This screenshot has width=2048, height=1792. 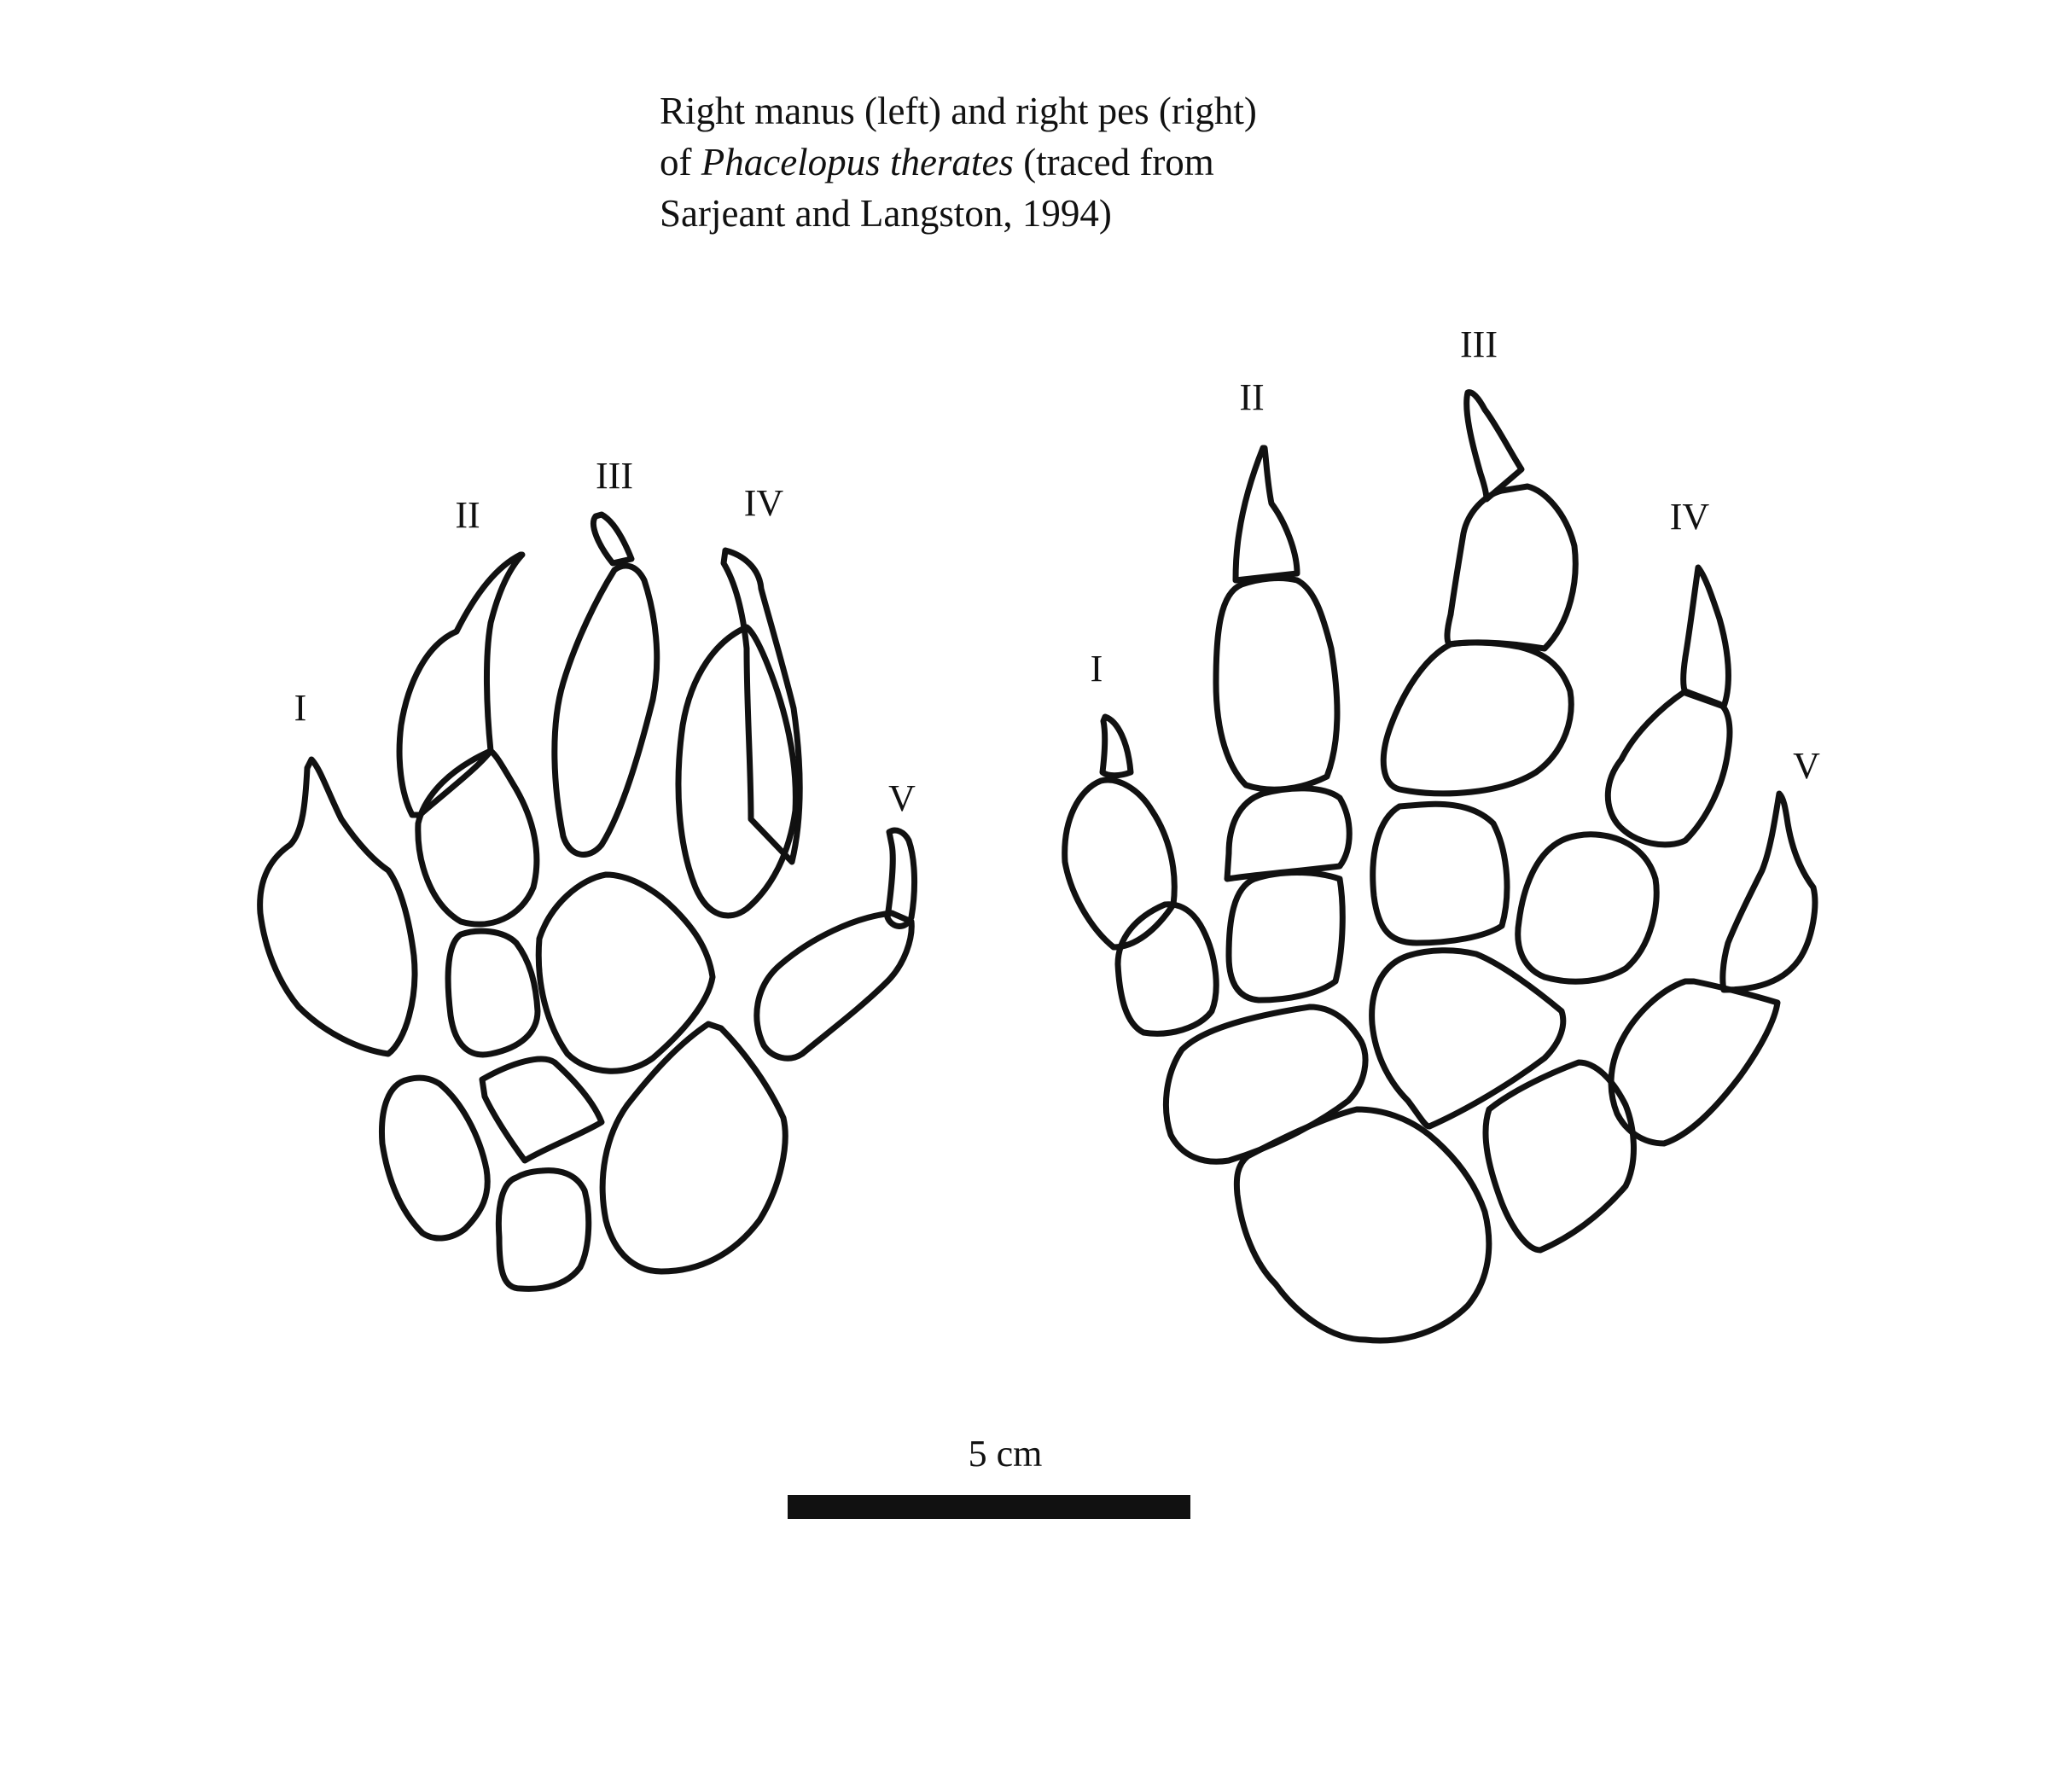 I want to click on manus-digit-V-pad, so click(x=834, y=986).